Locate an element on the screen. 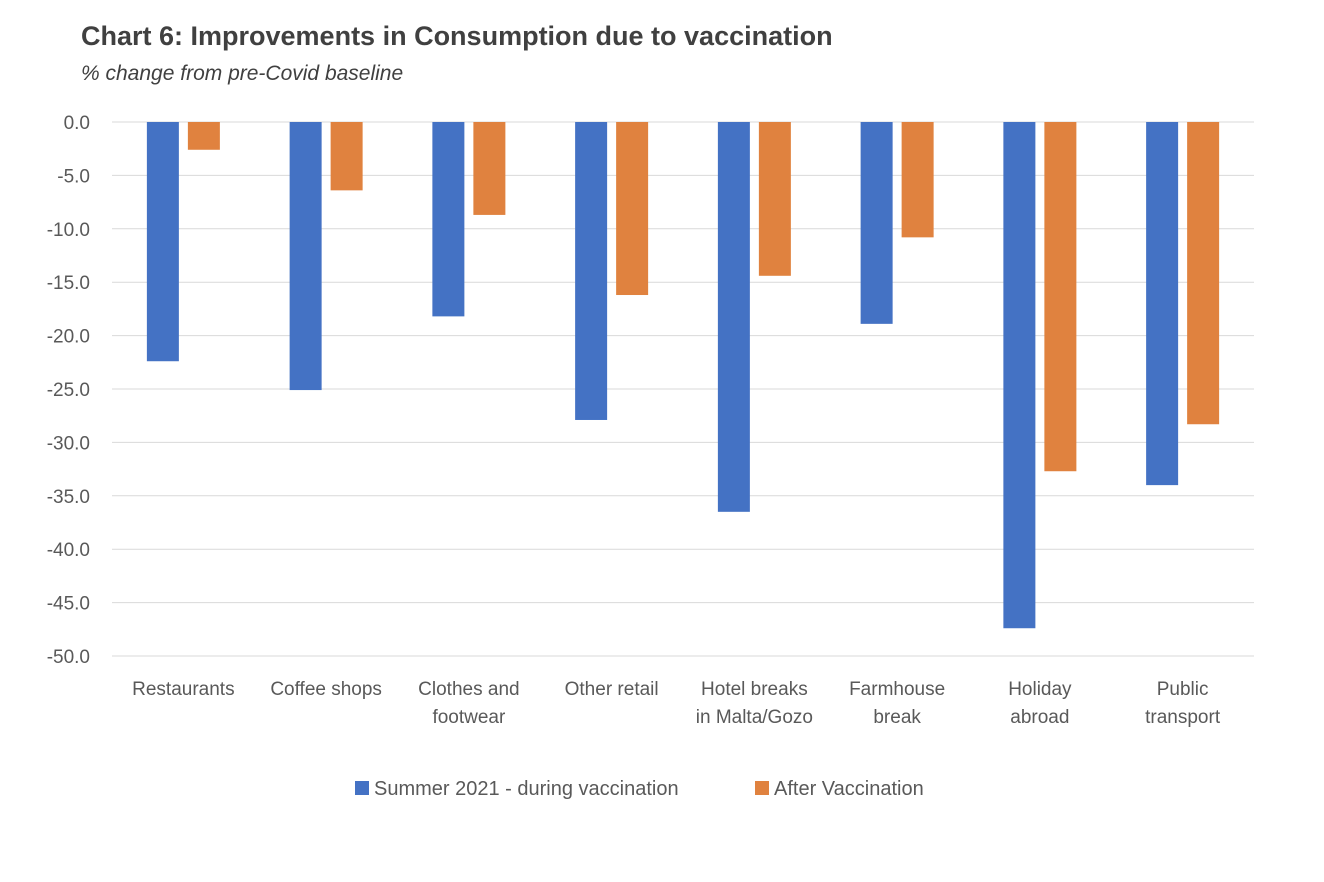  x-category-label: Holiday abroad is located at coordinates (1040, 703).